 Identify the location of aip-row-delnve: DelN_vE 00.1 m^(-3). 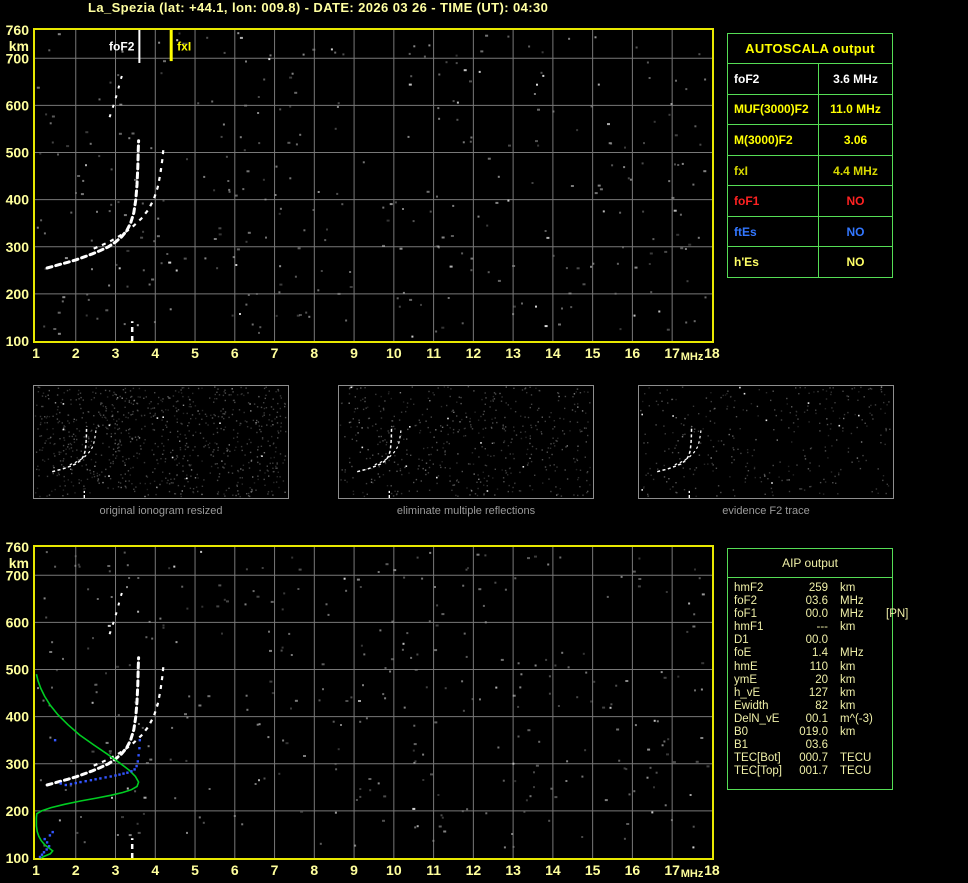
(813, 719).